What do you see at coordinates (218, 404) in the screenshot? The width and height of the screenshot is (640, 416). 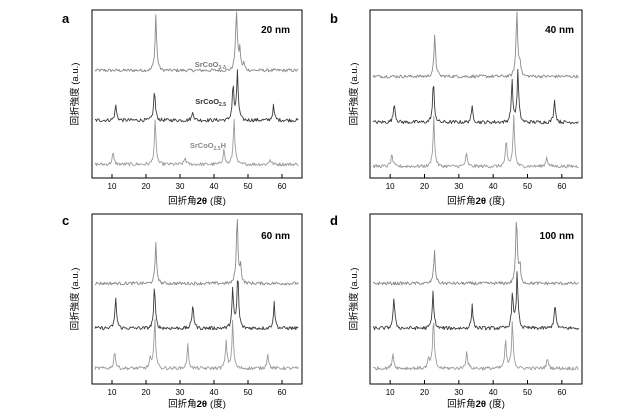 I see `x-axis-label-suffix-c: (度)` at bounding box center [218, 404].